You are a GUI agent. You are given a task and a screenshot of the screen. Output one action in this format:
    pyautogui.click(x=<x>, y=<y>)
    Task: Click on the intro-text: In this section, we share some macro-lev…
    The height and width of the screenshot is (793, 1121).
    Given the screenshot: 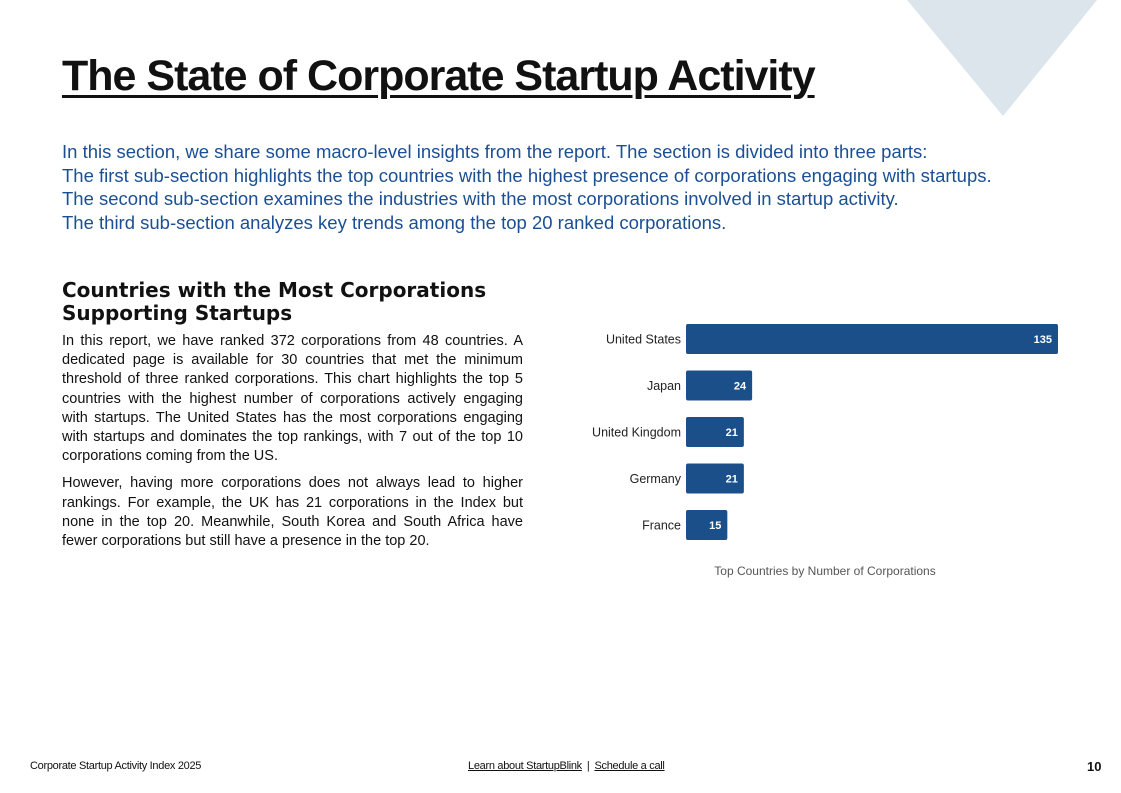 What is the action you would take?
    pyautogui.click(x=562, y=187)
    